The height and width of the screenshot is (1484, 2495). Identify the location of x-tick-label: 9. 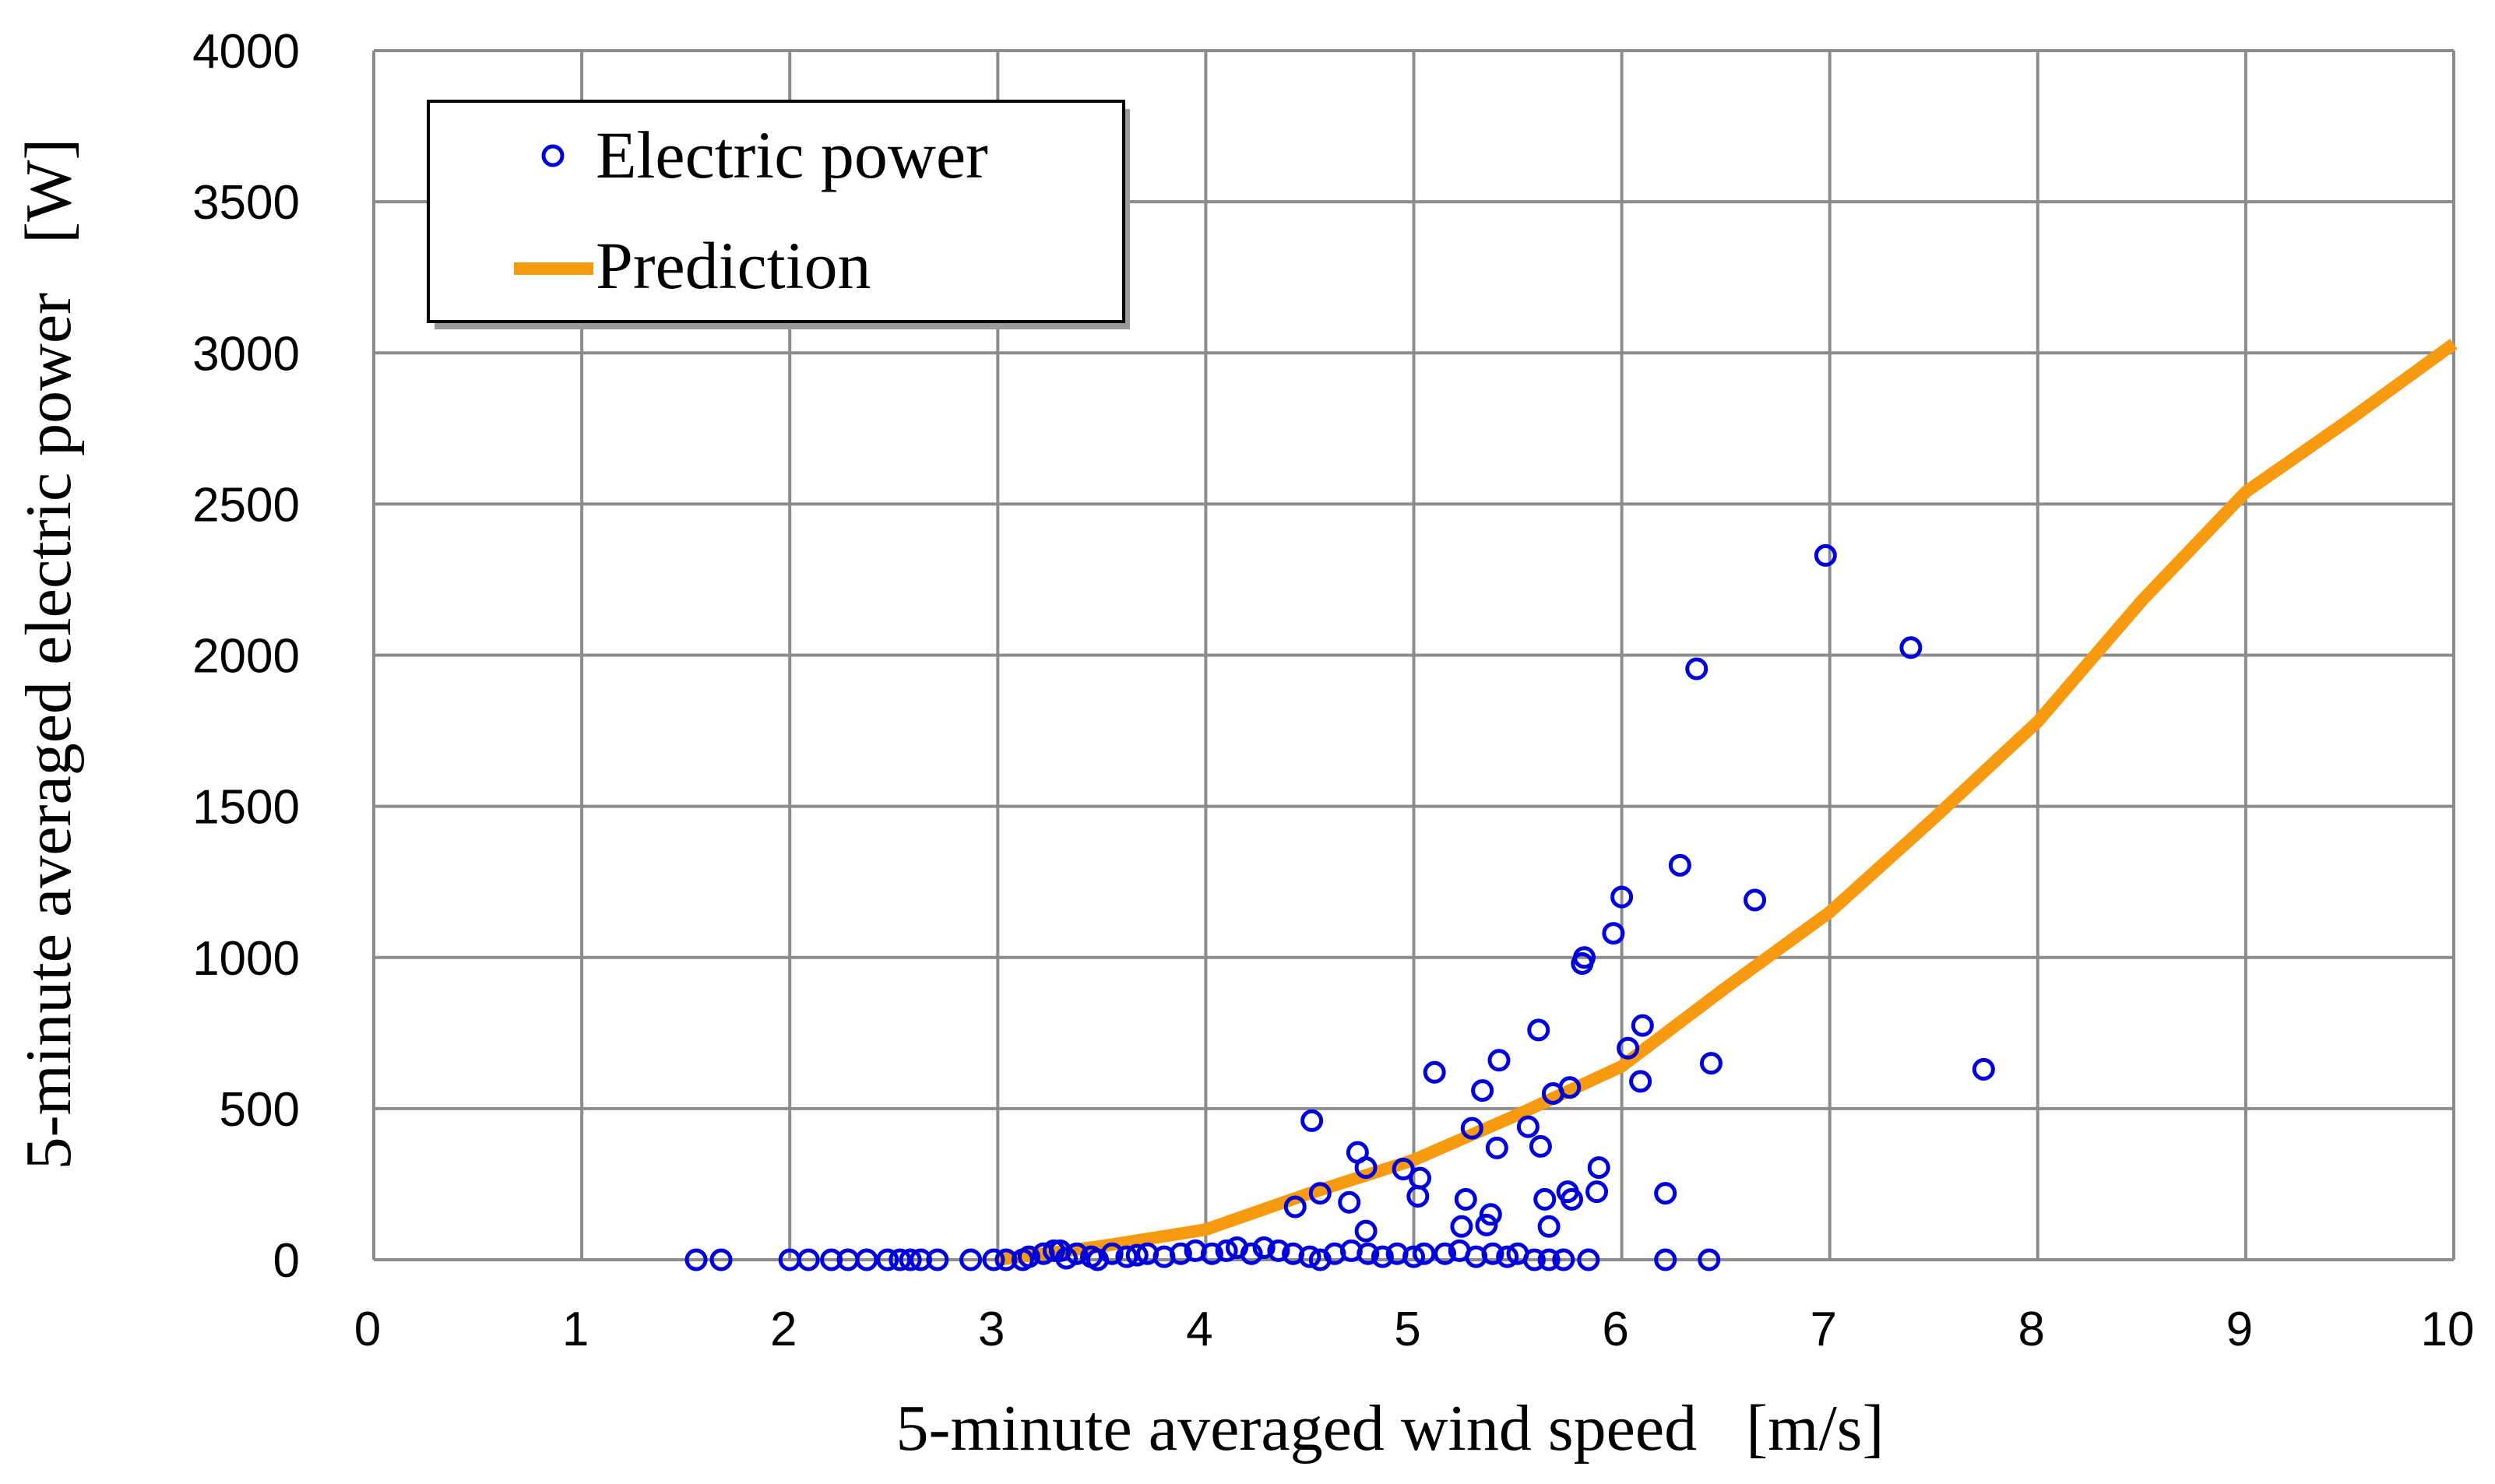
(2239, 1330).